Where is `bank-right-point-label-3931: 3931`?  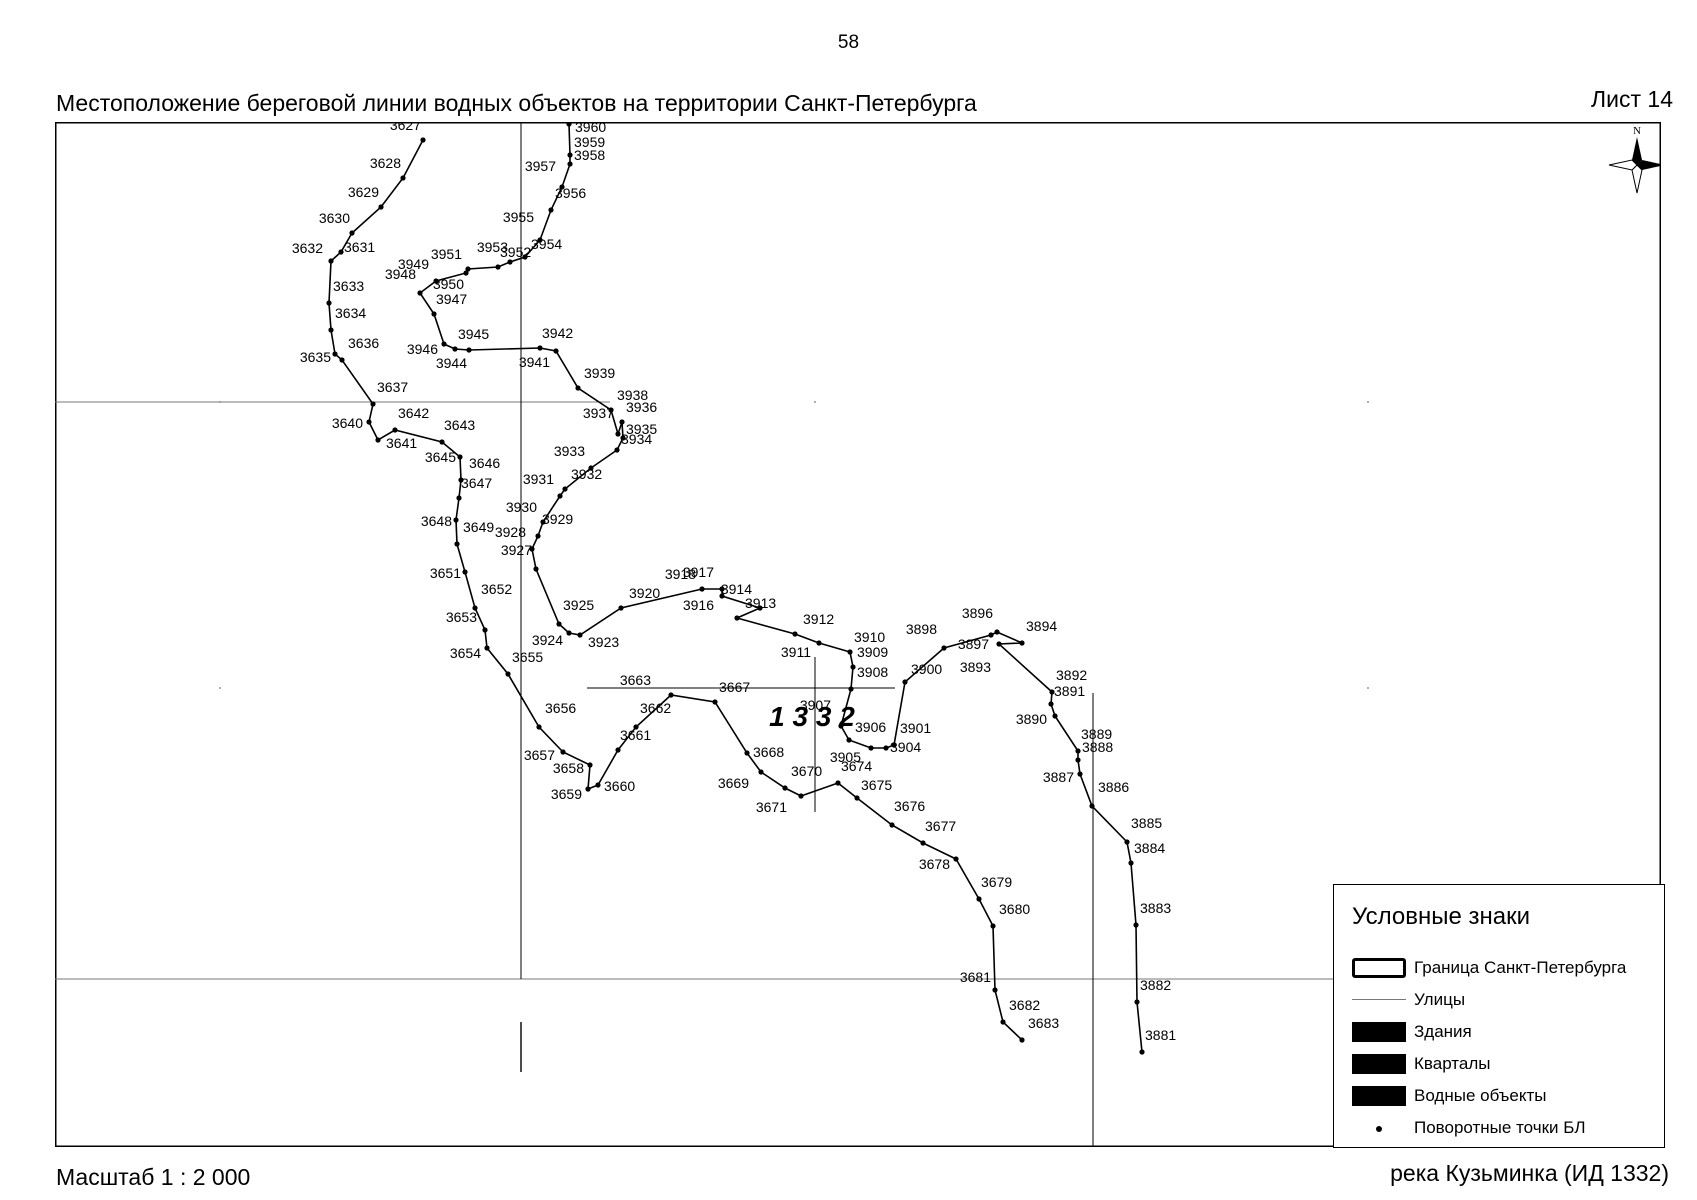
bank-right-point-label-3931: 3931 is located at coordinates (538, 479).